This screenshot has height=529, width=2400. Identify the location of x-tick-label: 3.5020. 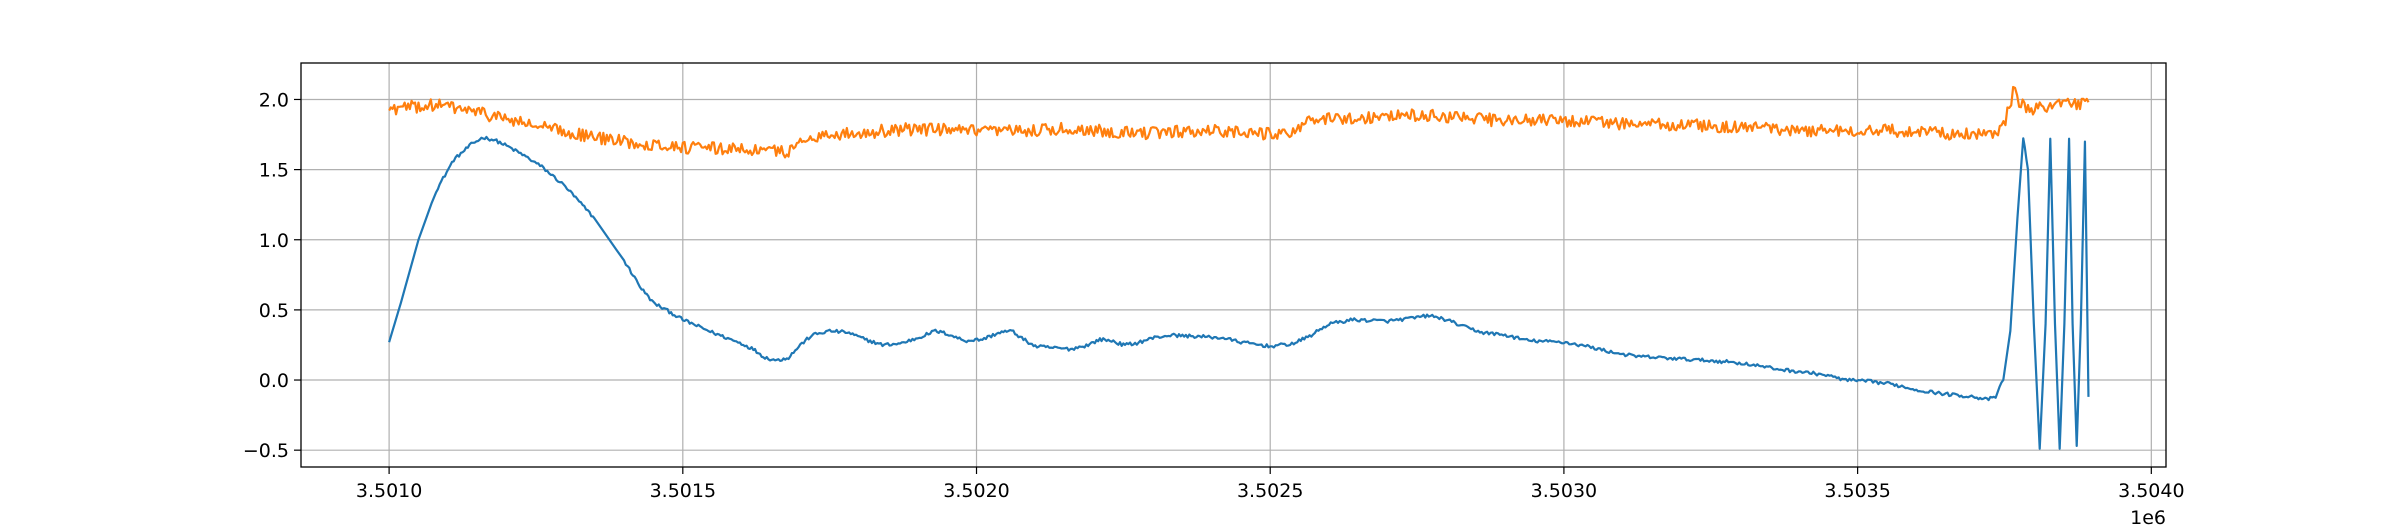
(976, 491).